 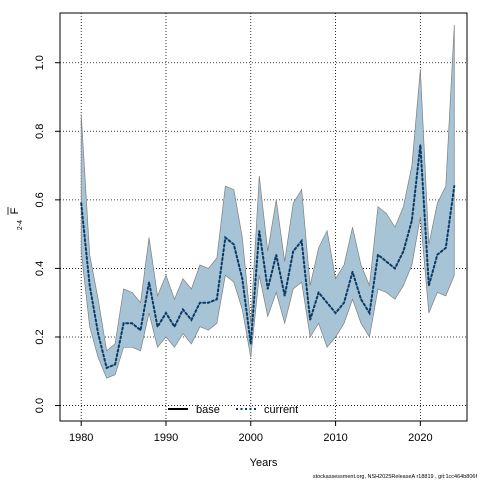 I want to click on x-axis-title: Years, so click(x=264, y=463).